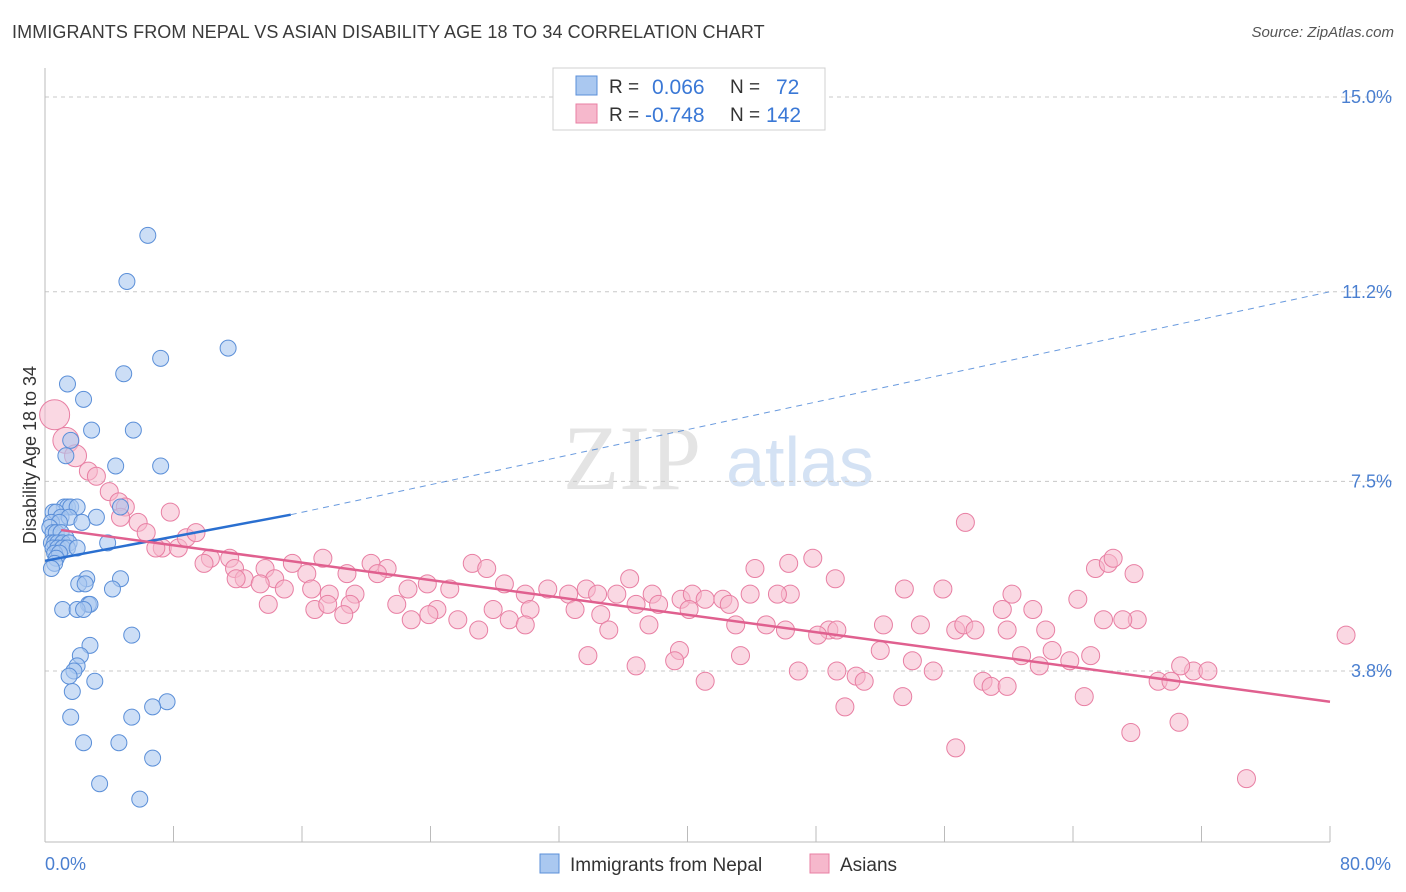 Image resolution: width=1406 pixels, height=892 pixels. Describe the element at coordinates (65, 864) in the screenshot. I see `x-tick-label-min: 0.0%` at that location.